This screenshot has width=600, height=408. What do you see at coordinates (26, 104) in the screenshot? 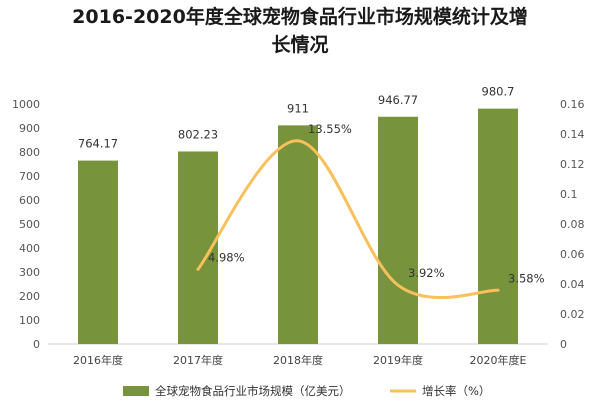
I see `y-left-tick-label: 1000` at bounding box center [26, 104].